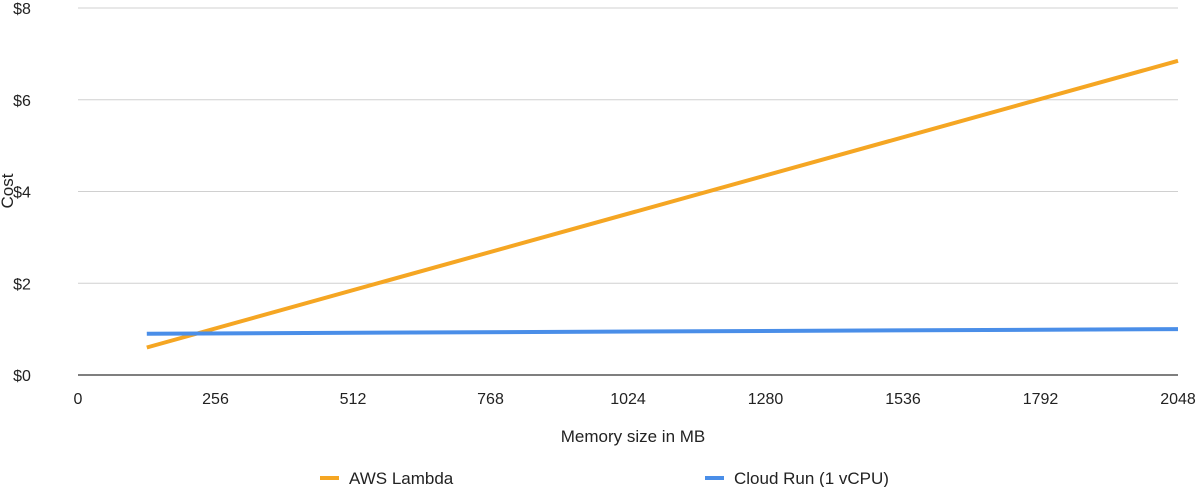 Image resolution: width=1200 pixels, height=487 pixels. What do you see at coordinates (1178, 399) in the screenshot?
I see `x-tick-label: 2048` at bounding box center [1178, 399].